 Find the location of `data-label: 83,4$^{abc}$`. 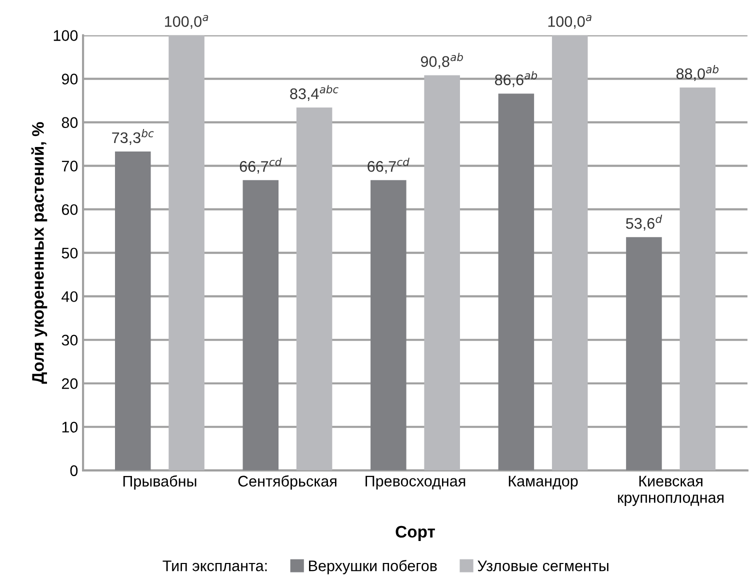

data-label: 83,4$^{abc}$ is located at coordinates (314, 93).